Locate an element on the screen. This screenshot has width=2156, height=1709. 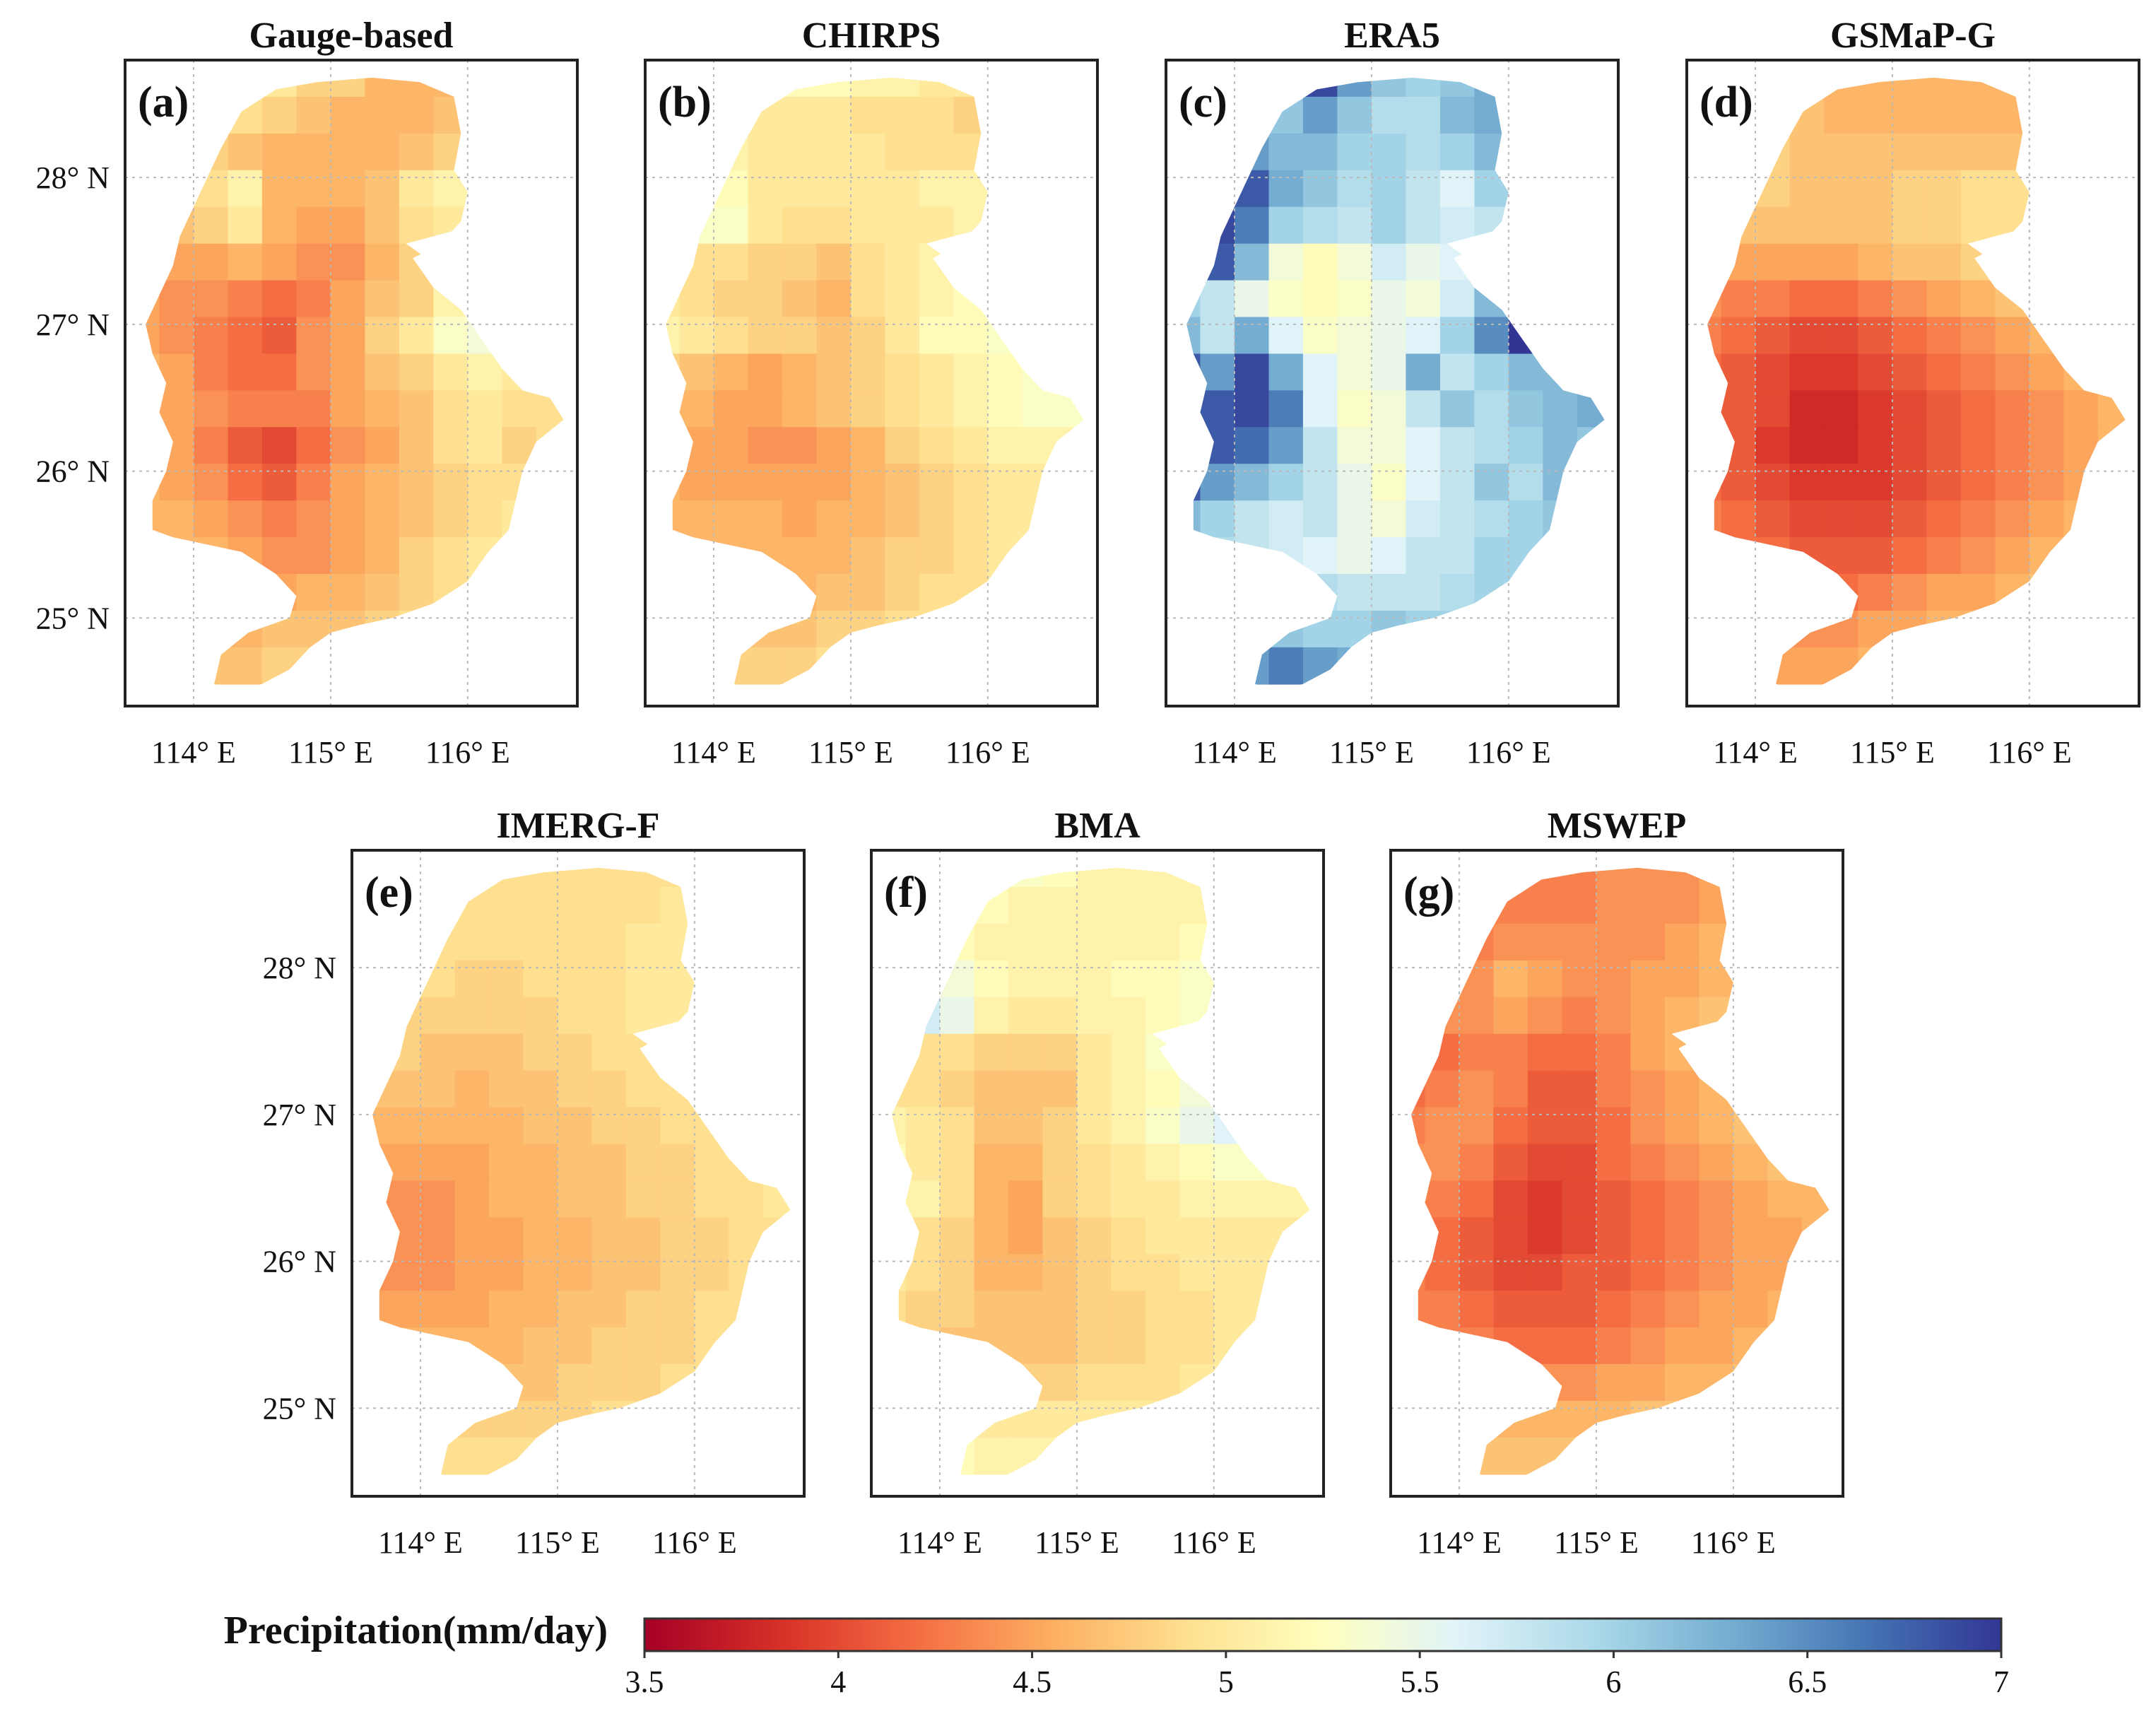
panel-title: GSMaP-G is located at coordinates (1913, 36).